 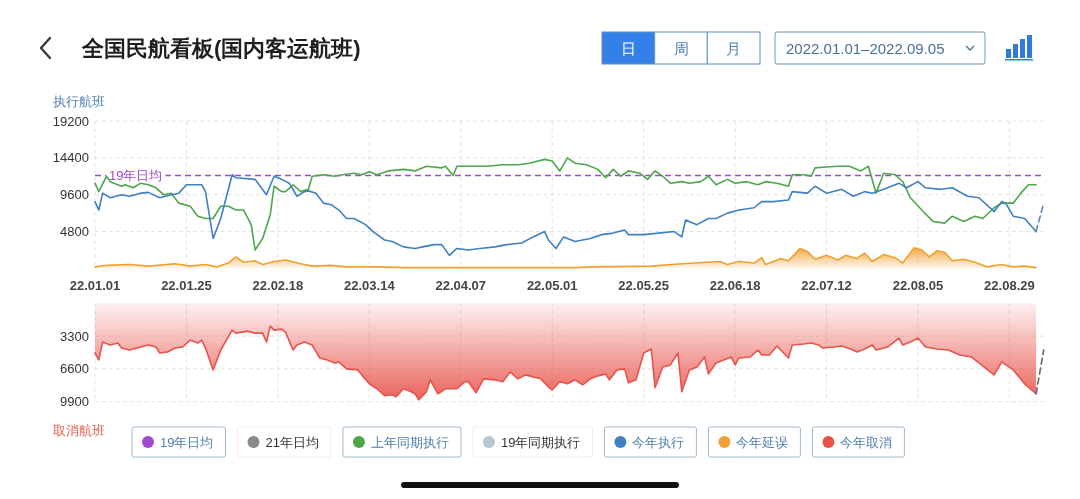 What do you see at coordinates (70, 121) in the screenshot?
I see `y-tick-label: 19200` at bounding box center [70, 121].